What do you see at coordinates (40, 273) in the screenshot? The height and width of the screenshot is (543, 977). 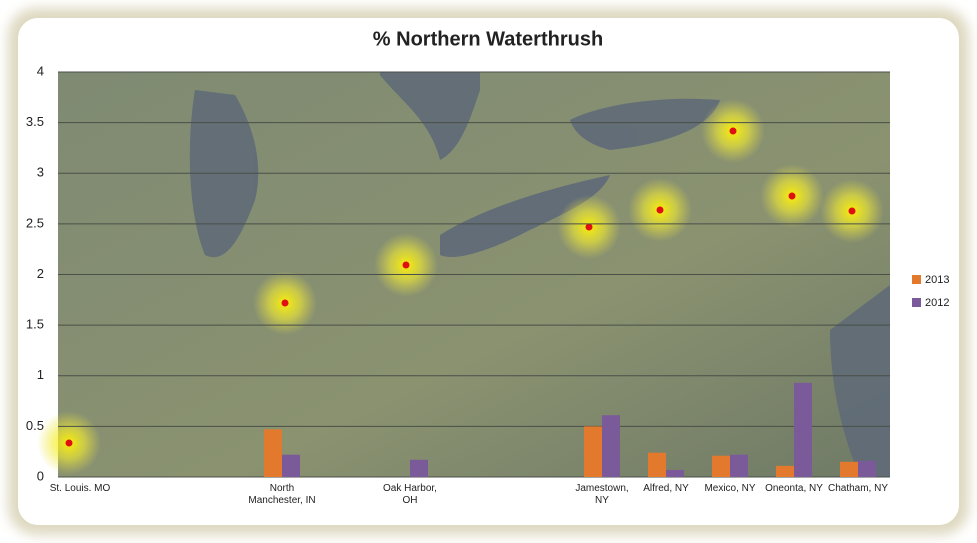 I see `y-tick-label: 2` at bounding box center [40, 273].